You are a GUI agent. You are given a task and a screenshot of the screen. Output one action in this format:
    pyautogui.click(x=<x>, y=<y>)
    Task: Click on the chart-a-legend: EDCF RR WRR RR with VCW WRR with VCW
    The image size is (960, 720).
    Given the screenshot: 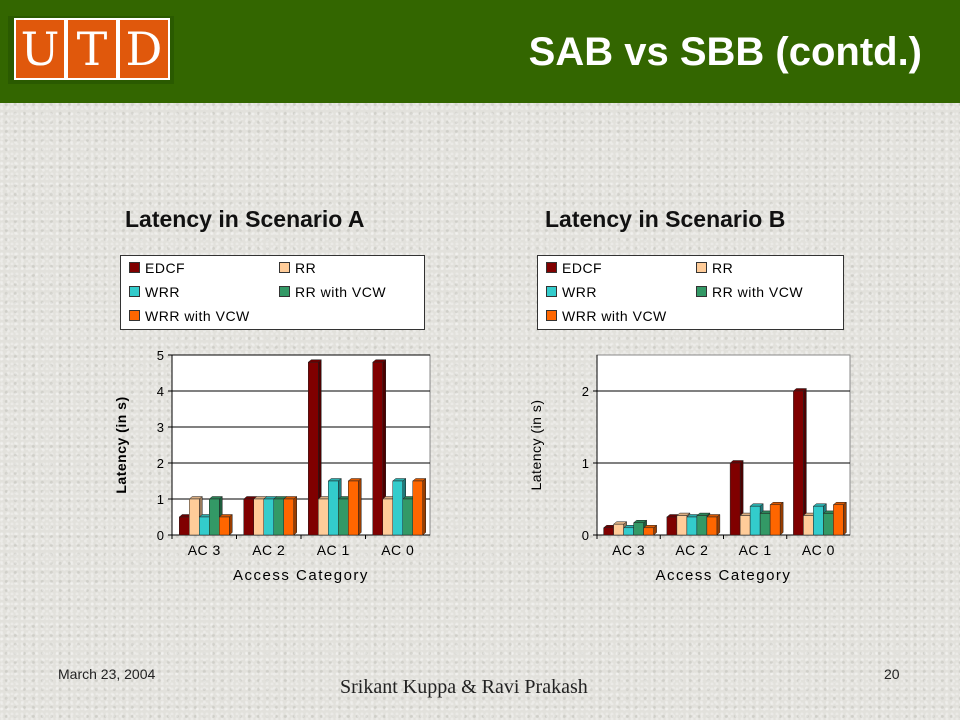 What is the action you would take?
    pyautogui.click(x=272, y=292)
    